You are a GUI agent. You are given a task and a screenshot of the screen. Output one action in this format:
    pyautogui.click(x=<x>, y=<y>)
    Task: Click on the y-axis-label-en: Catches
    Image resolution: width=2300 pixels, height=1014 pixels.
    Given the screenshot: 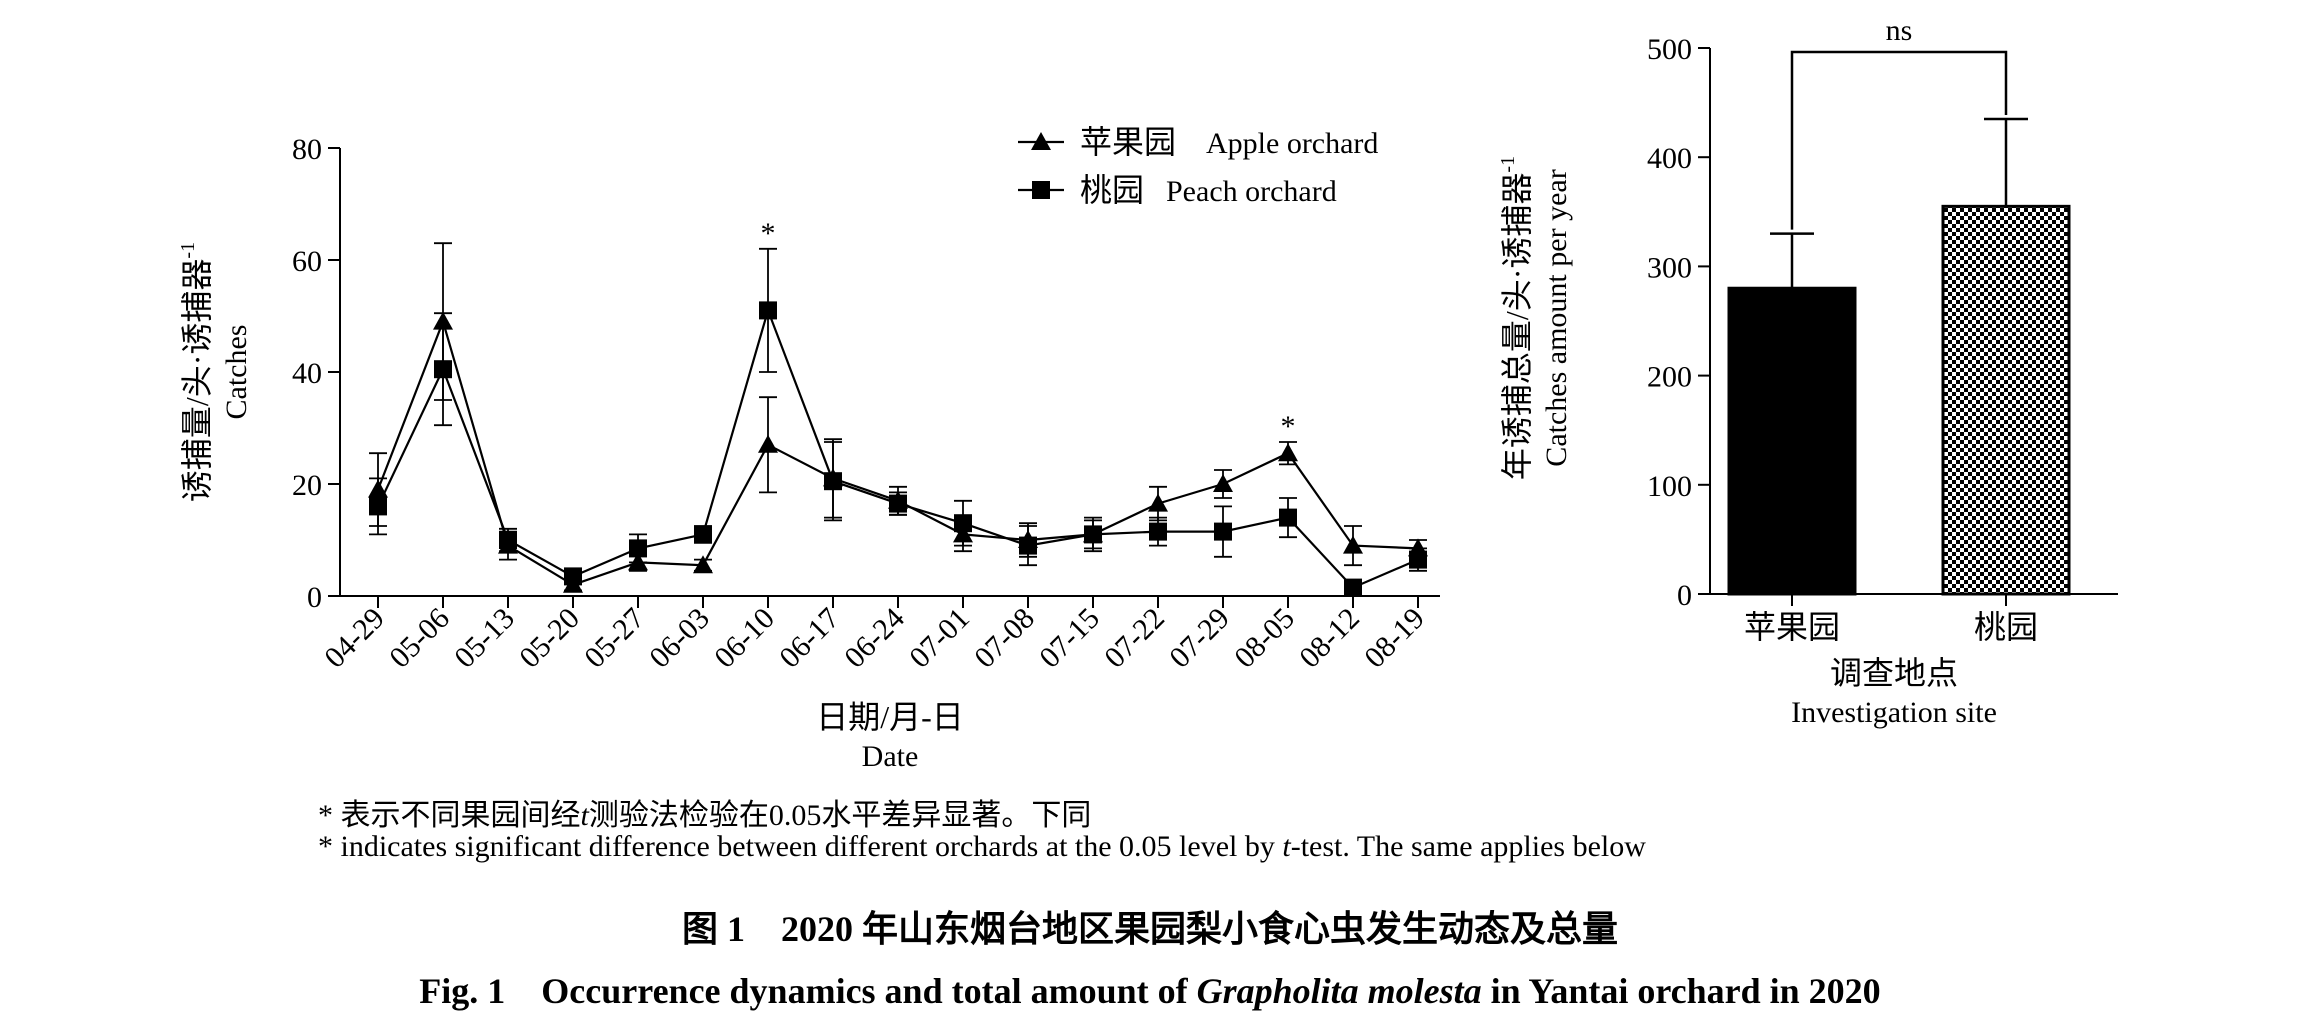 What is the action you would take?
    pyautogui.click(x=236, y=372)
    